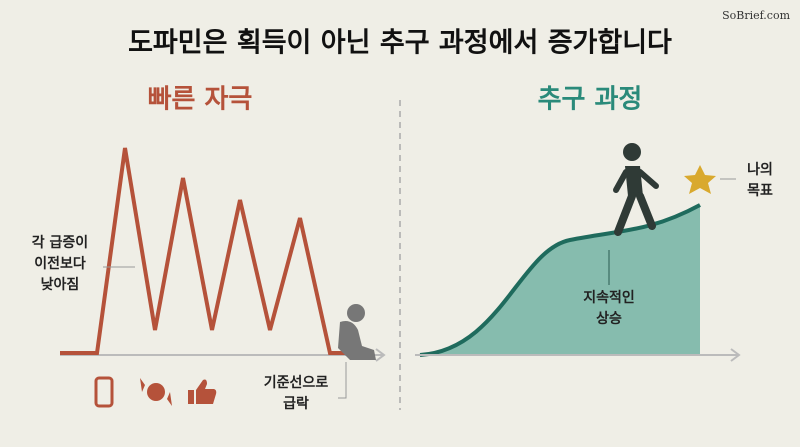  What do you see at coordinates (104, 392) in the screenshot?
I see `phone-icon` at bounding box center [104, 392].